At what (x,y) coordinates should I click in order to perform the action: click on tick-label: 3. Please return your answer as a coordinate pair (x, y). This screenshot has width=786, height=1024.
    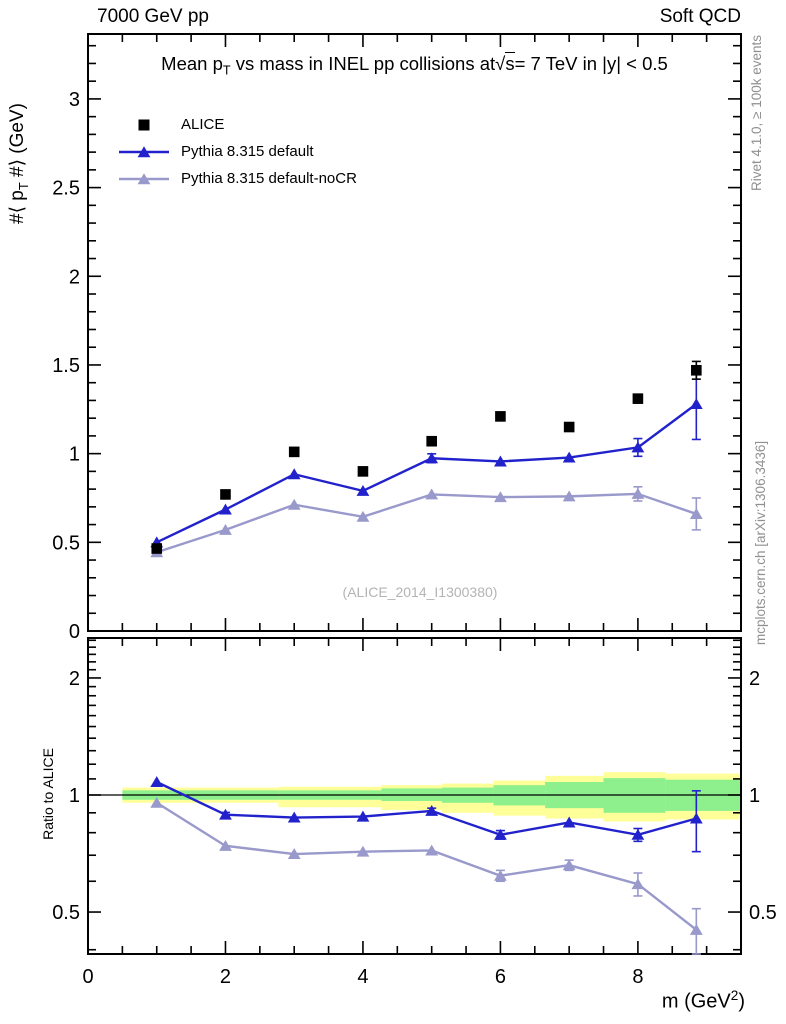
    Looking at the image, I should click on (74, 100).